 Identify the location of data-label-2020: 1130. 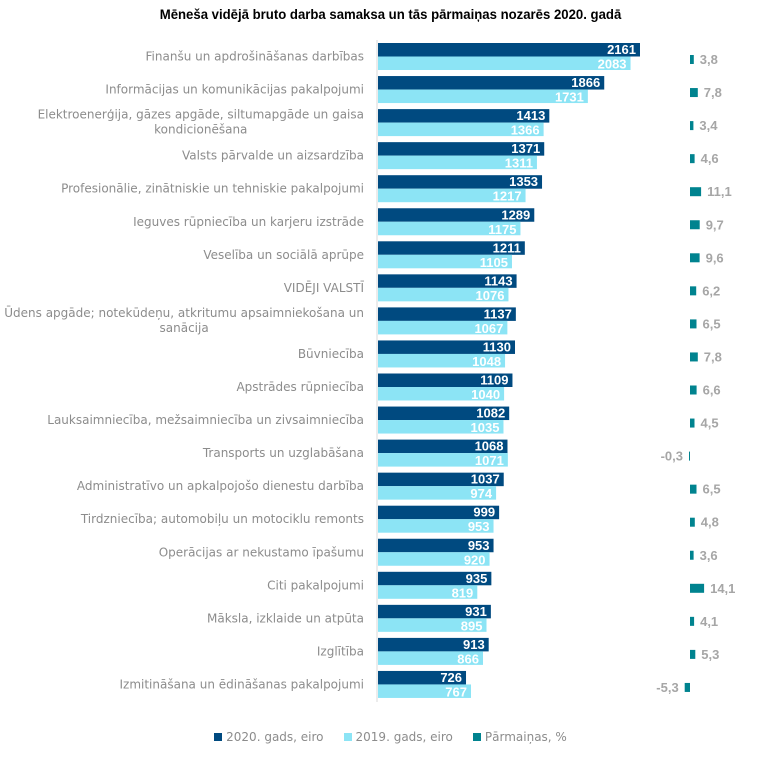
(497, 346).